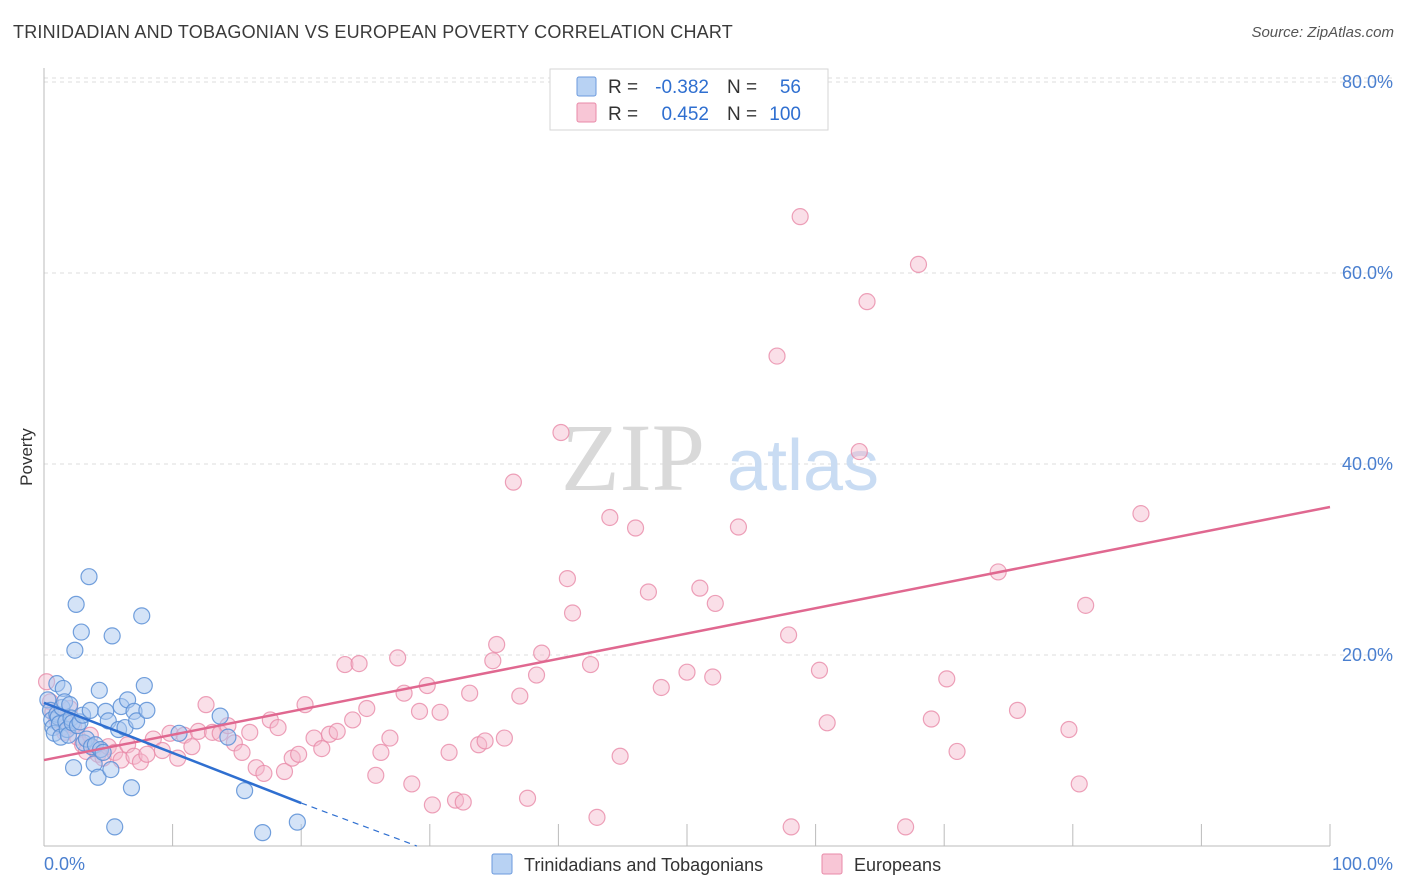 Image resolution: width=1406 pixels, height=892 pixels. Describe the element at coordinates (720, 457) in the screenshot. I see `watermark: ZIP atlas` at that location.